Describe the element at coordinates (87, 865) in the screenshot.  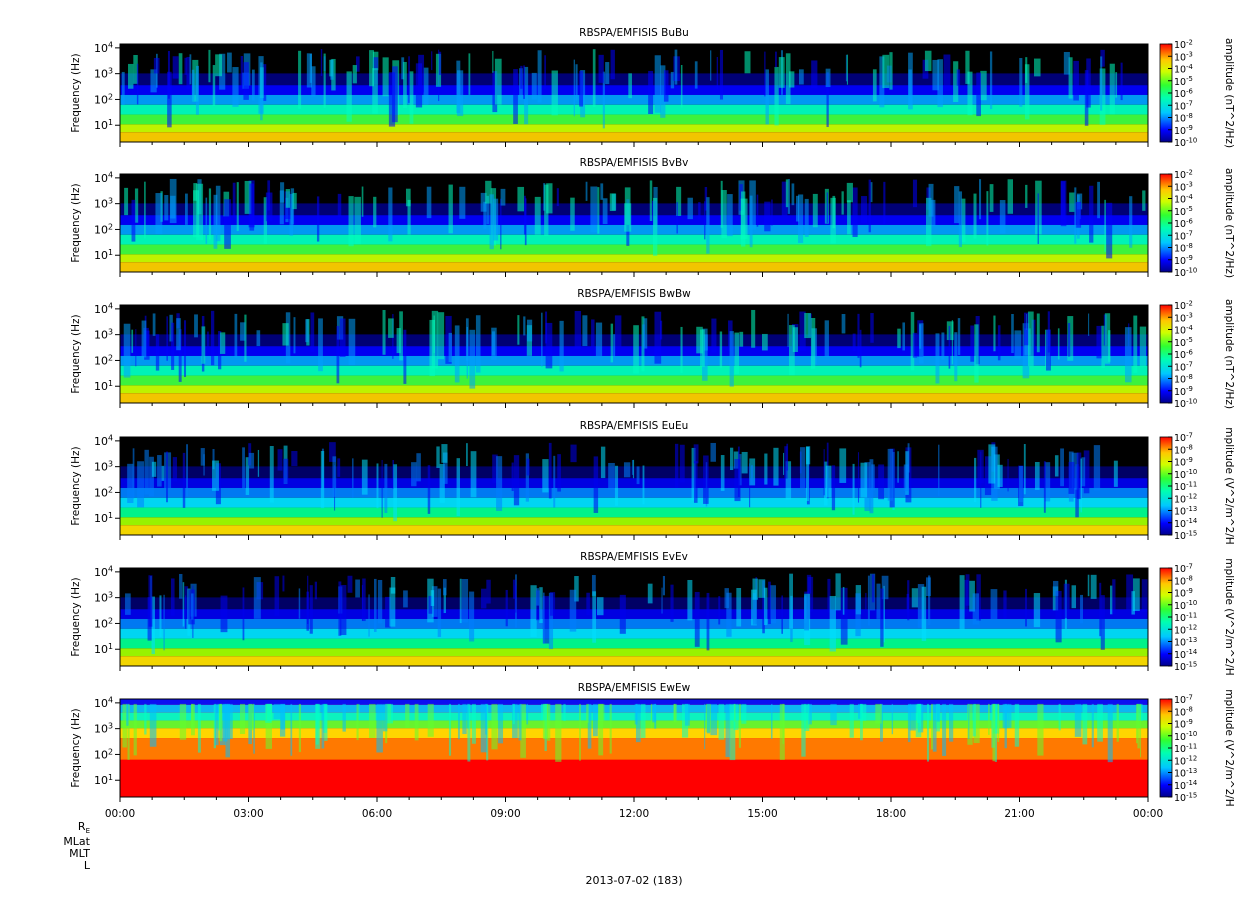
I see `ephemeris-label-l: L` at that location.